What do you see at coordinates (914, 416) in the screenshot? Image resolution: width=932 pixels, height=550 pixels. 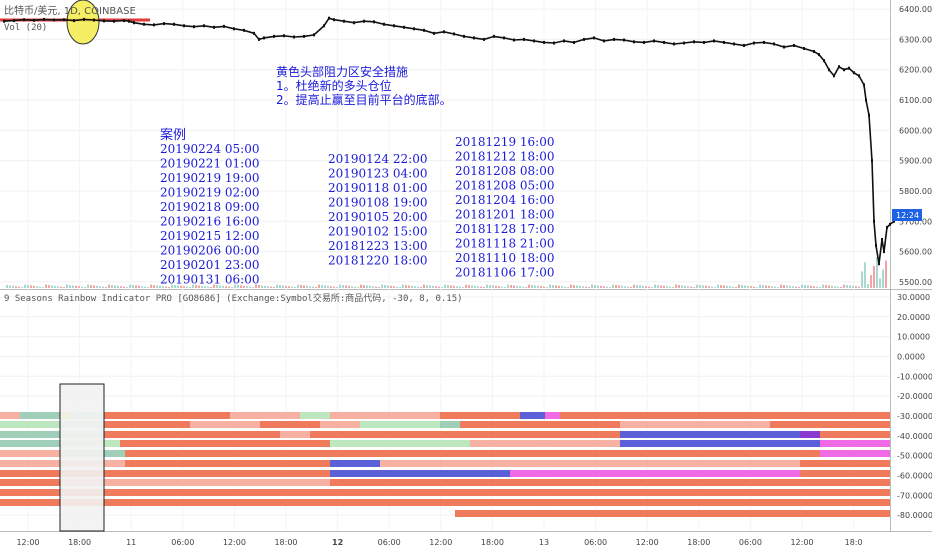 I see `indicator-tick-label: -30.0000` at bounding box center [914, 416].